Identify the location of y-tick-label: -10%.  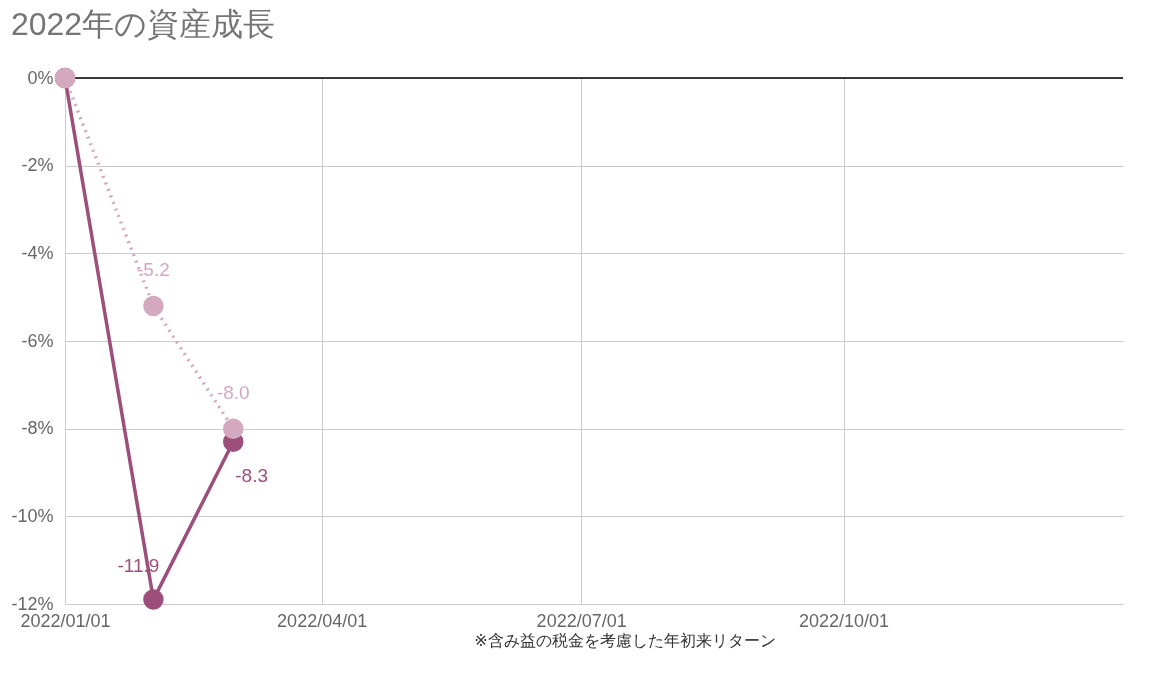
(32, 515).